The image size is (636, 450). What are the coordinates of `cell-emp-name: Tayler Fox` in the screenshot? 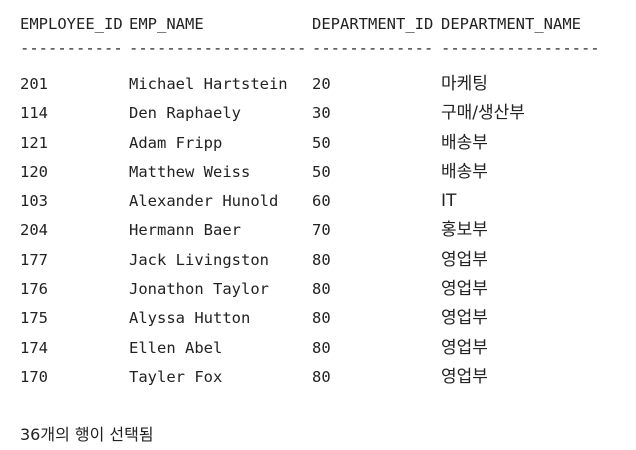 It's located at (176, 376).